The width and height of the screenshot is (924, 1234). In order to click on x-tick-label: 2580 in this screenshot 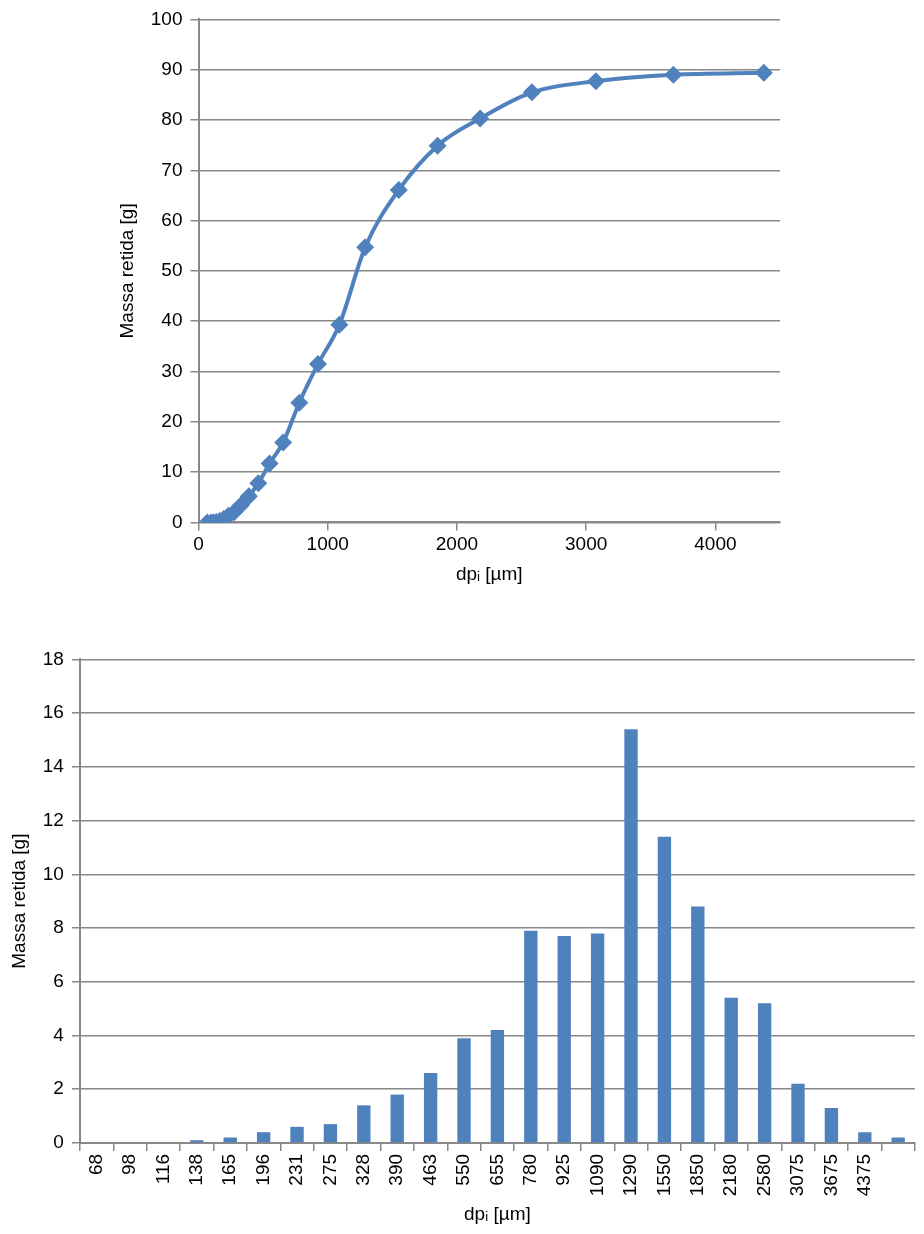, I will do `click(763, 1175)`.